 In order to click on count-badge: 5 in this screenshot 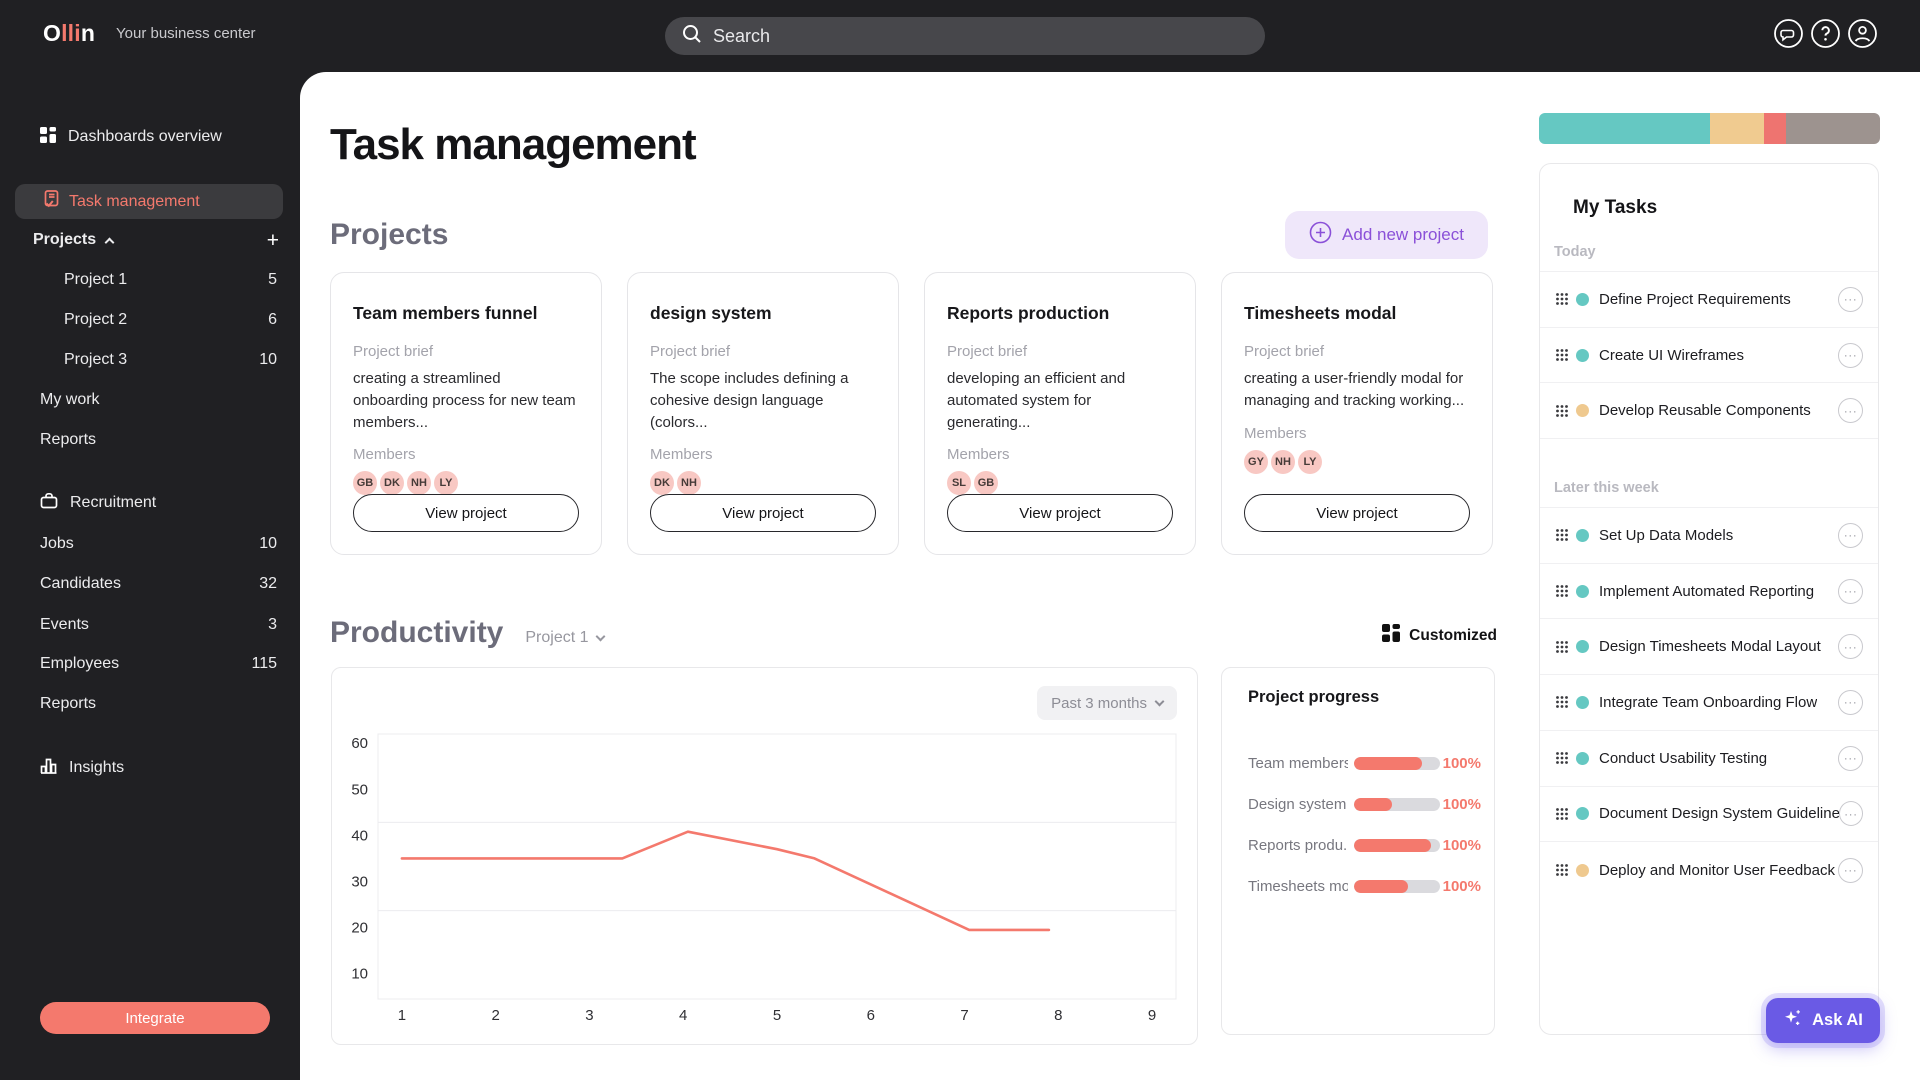, I will do `click(272, 279)`.